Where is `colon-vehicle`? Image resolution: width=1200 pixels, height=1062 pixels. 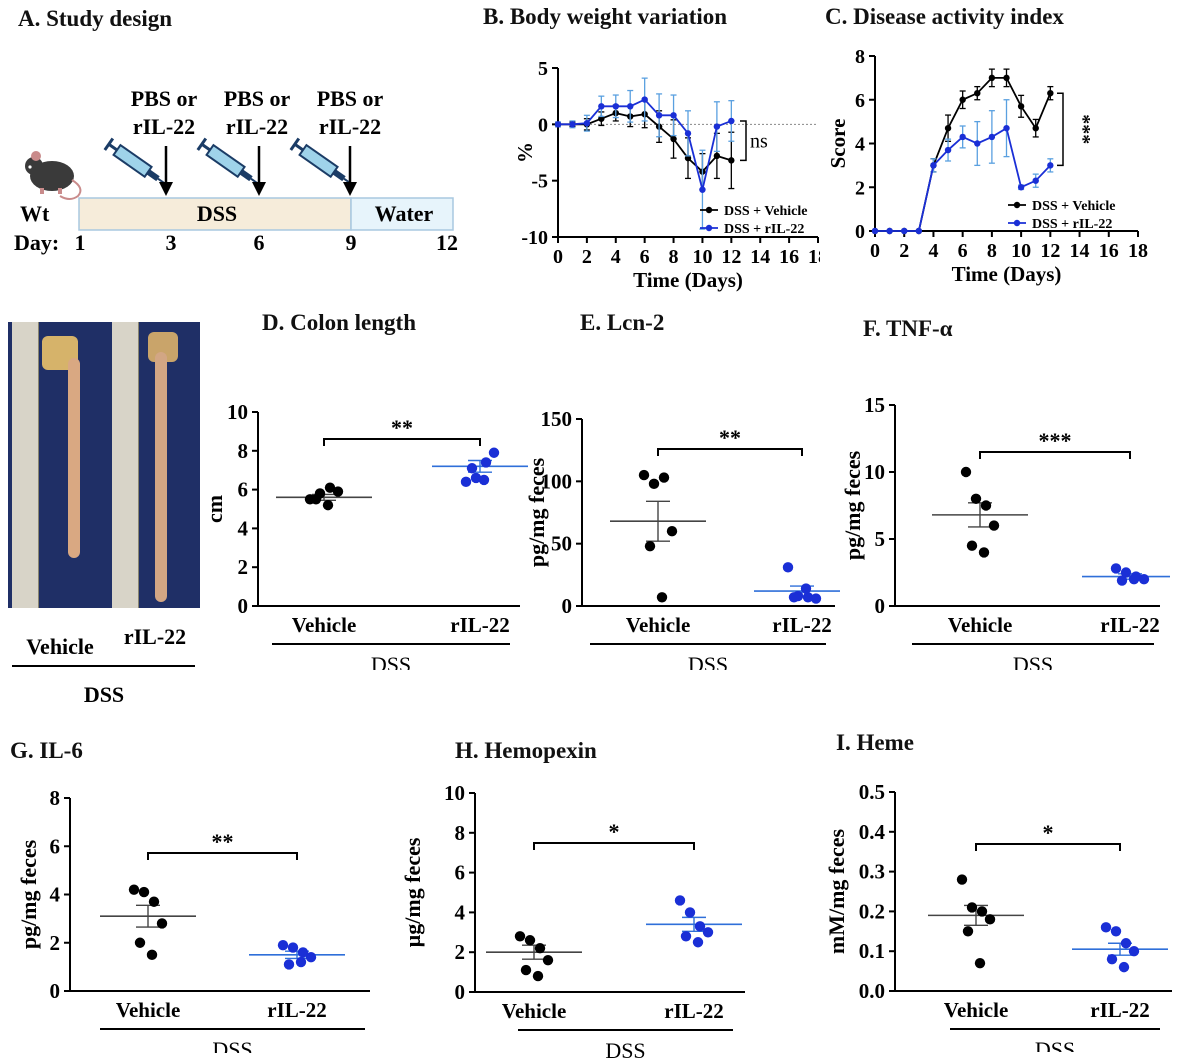 colon-vehicle is located at coordinates (74, 458).